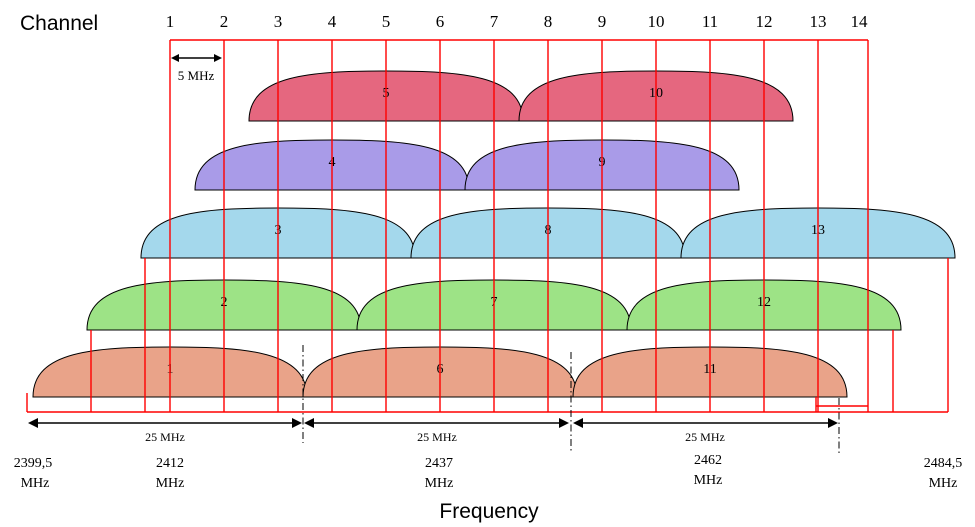 This screenshot has height=527, width=975. Describe the element at coordinates (708, 460) in the screenshot. I see `frequency-value: 2462` at that location.